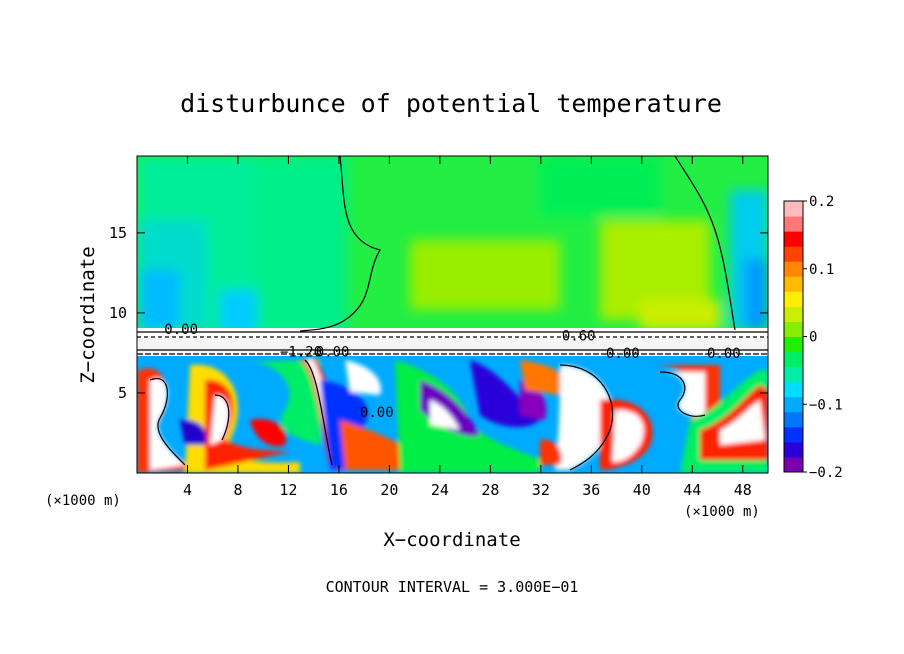 This screenshot has height=654, width=904. I want to click on colorbar-tick-label: −0.2, so click(826, 473).